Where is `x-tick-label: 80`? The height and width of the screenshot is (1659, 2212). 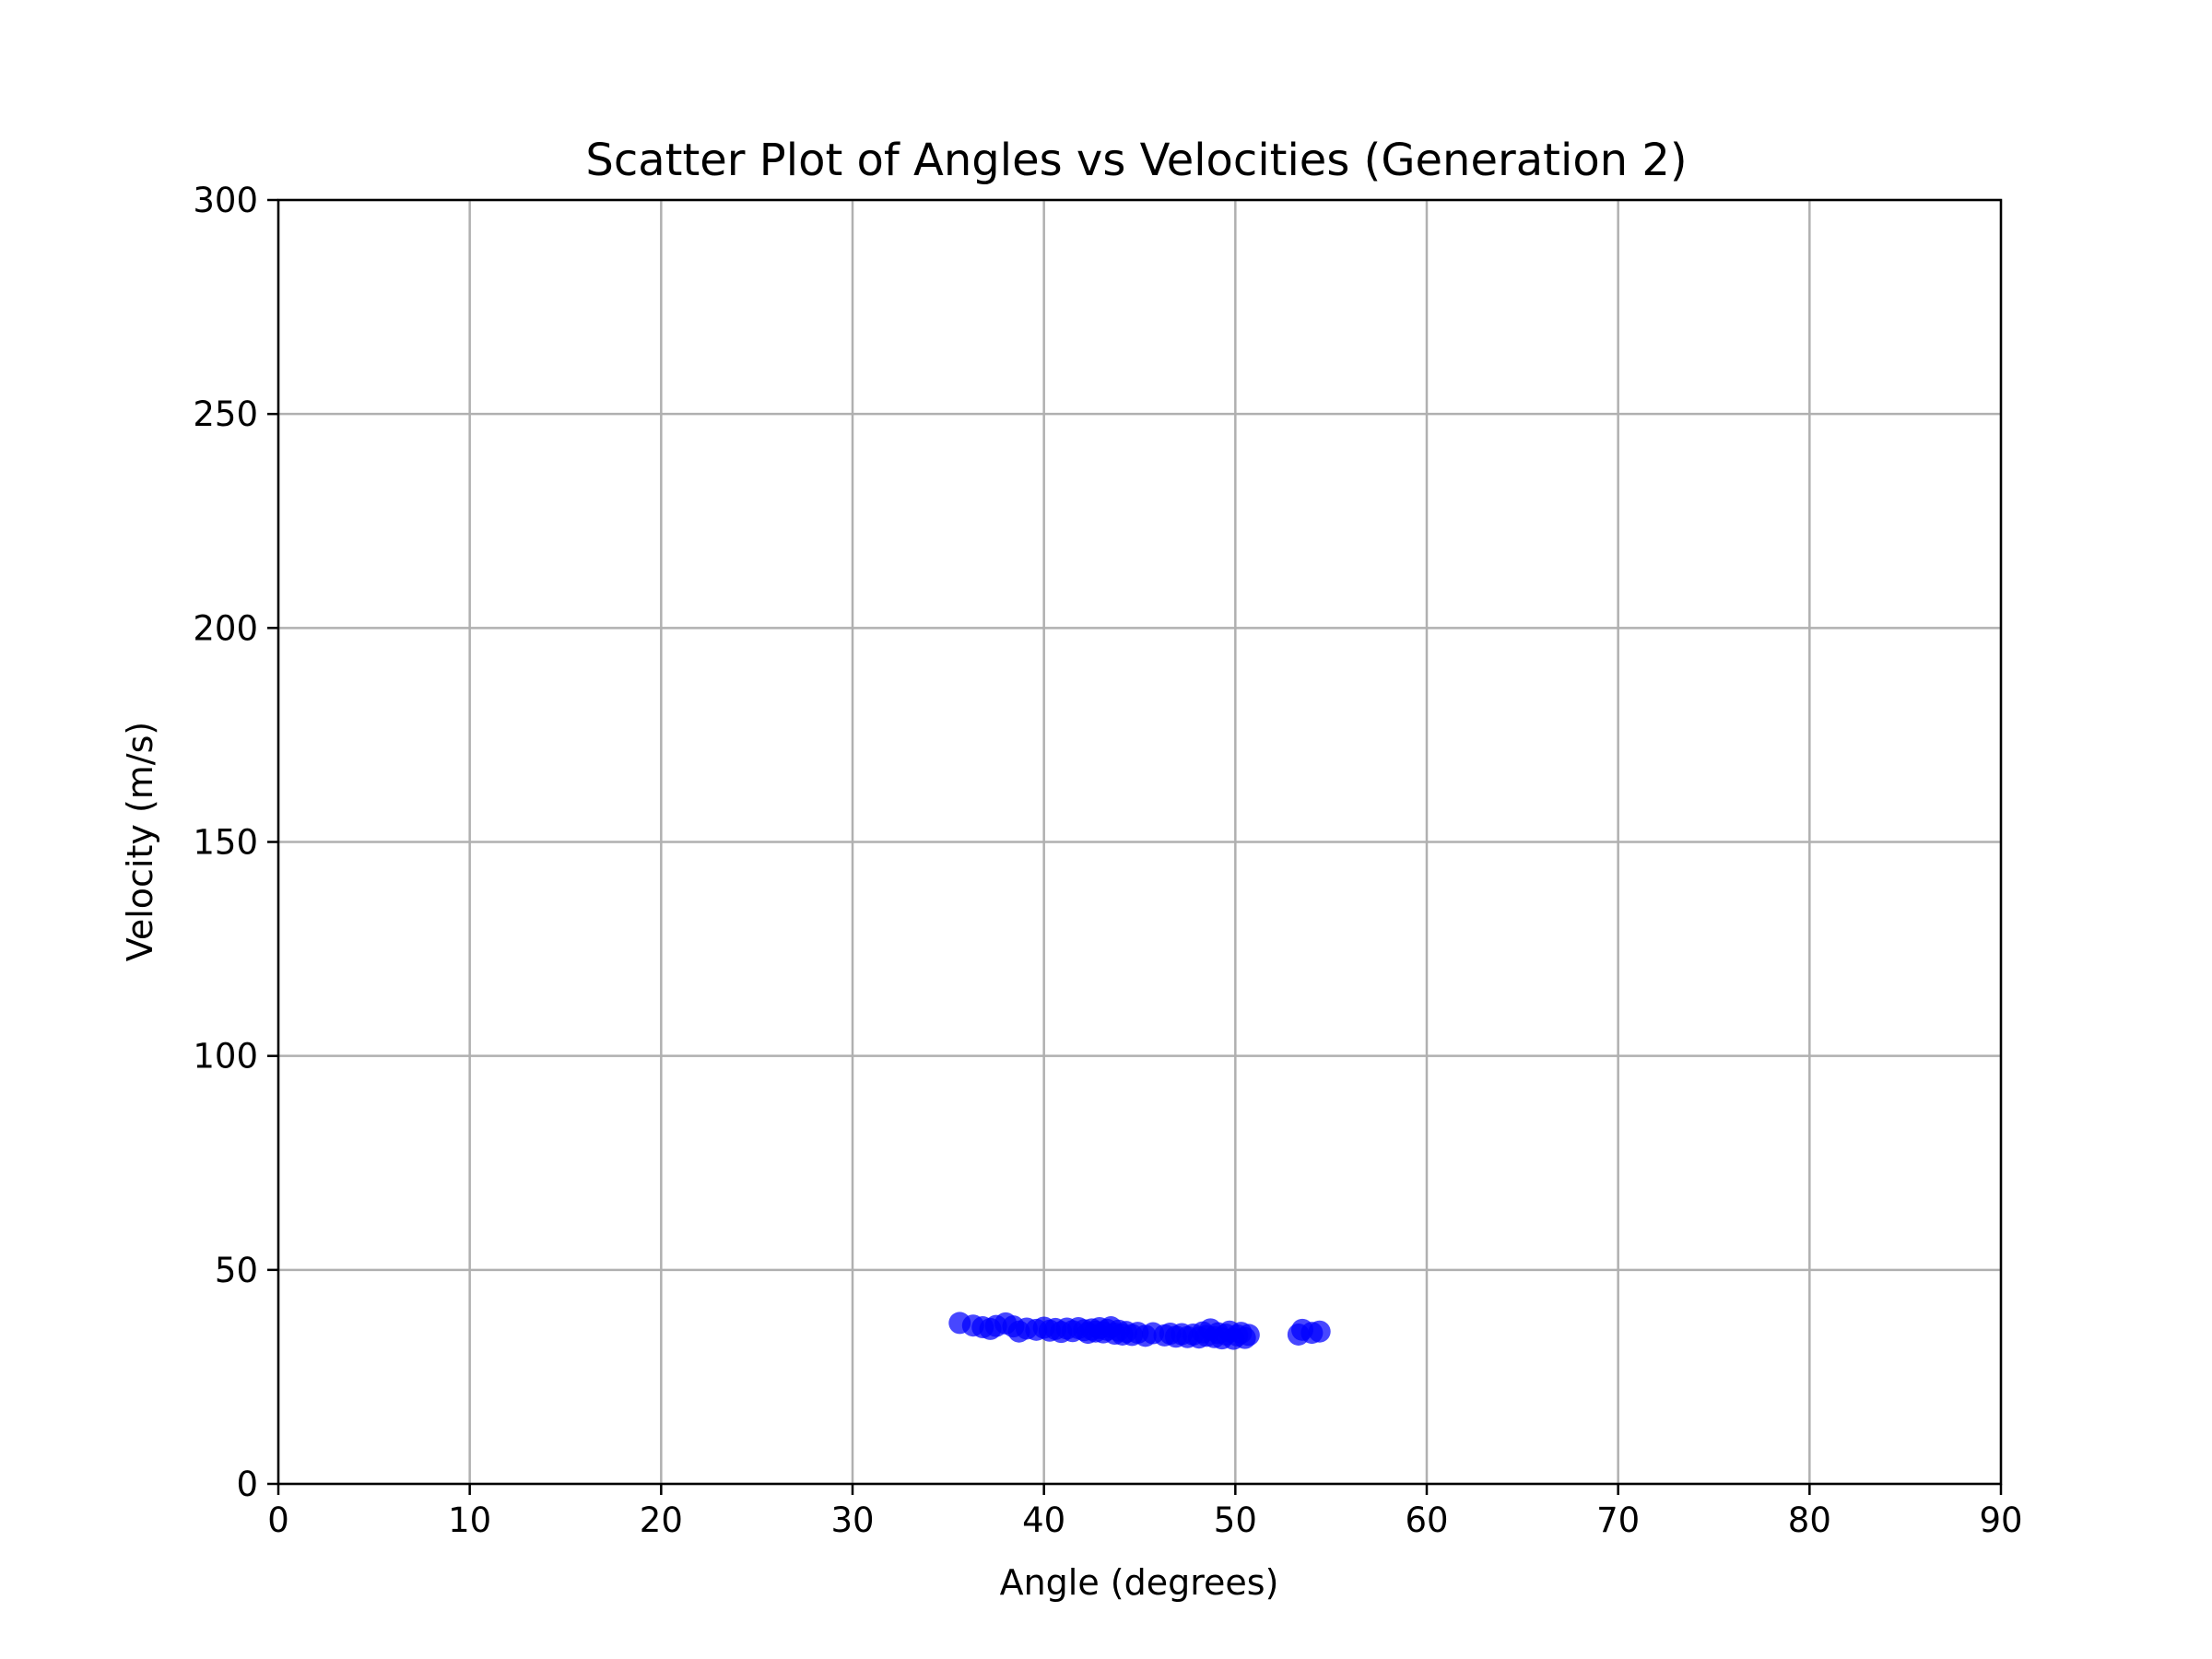
x-tick-label: 80 is located at coordinates (1809, 1520).